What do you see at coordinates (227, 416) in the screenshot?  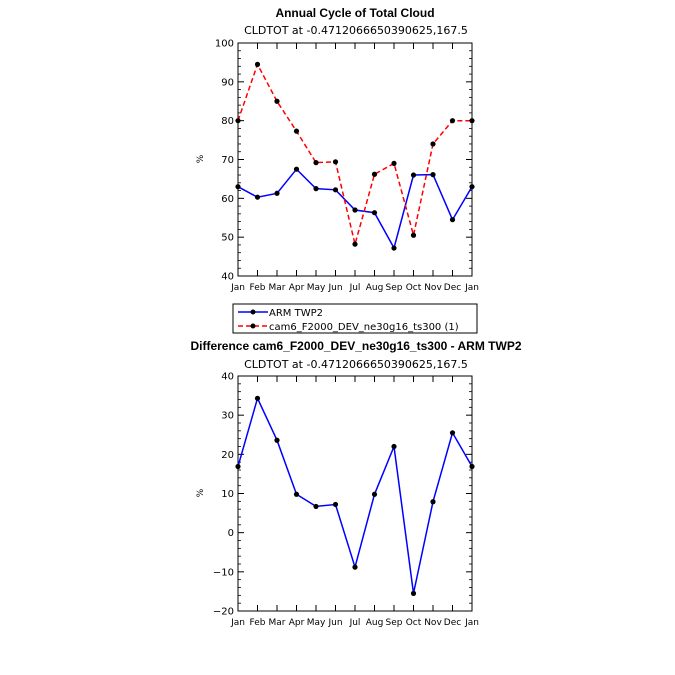 I see `y-tick-label: 30` at bounding box center [227, 416].